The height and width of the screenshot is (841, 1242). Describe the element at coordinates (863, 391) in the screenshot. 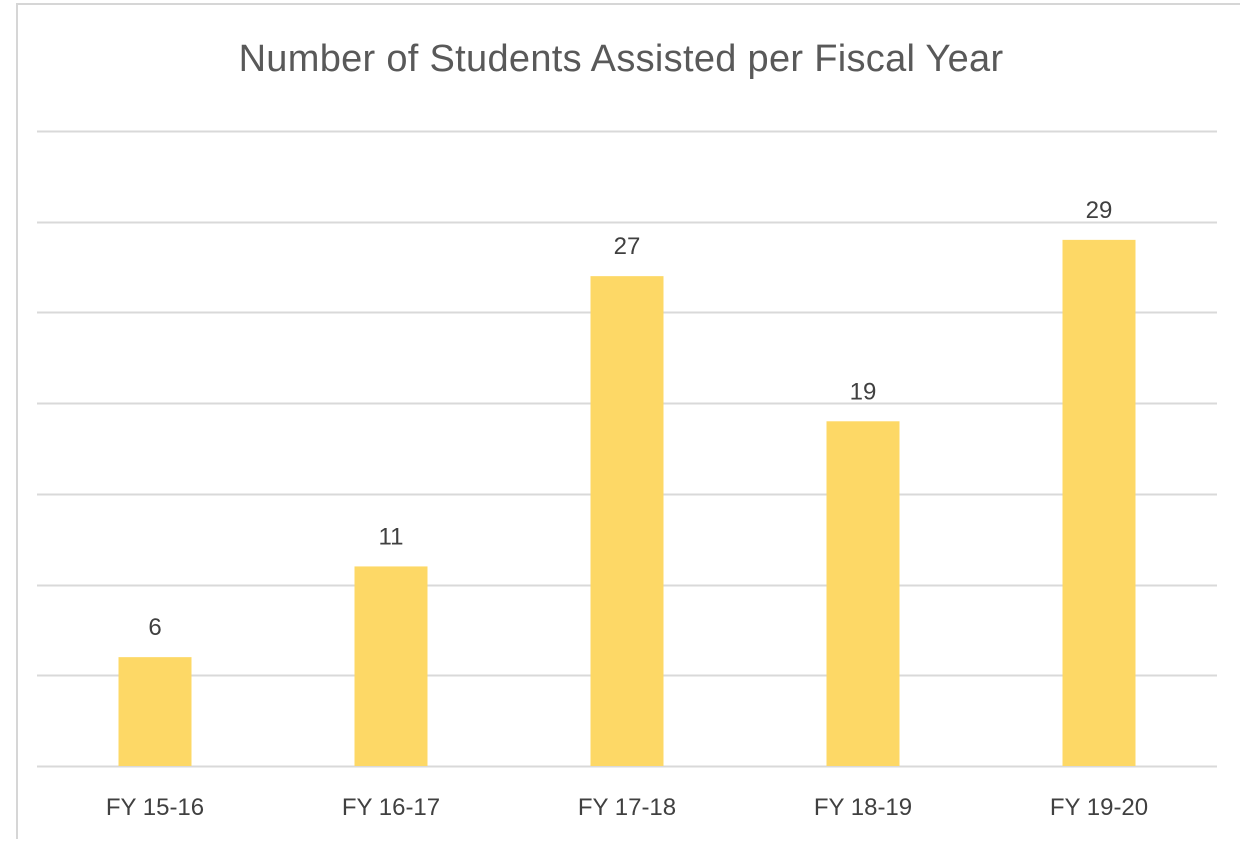

I see `data-label: 19` at that location.